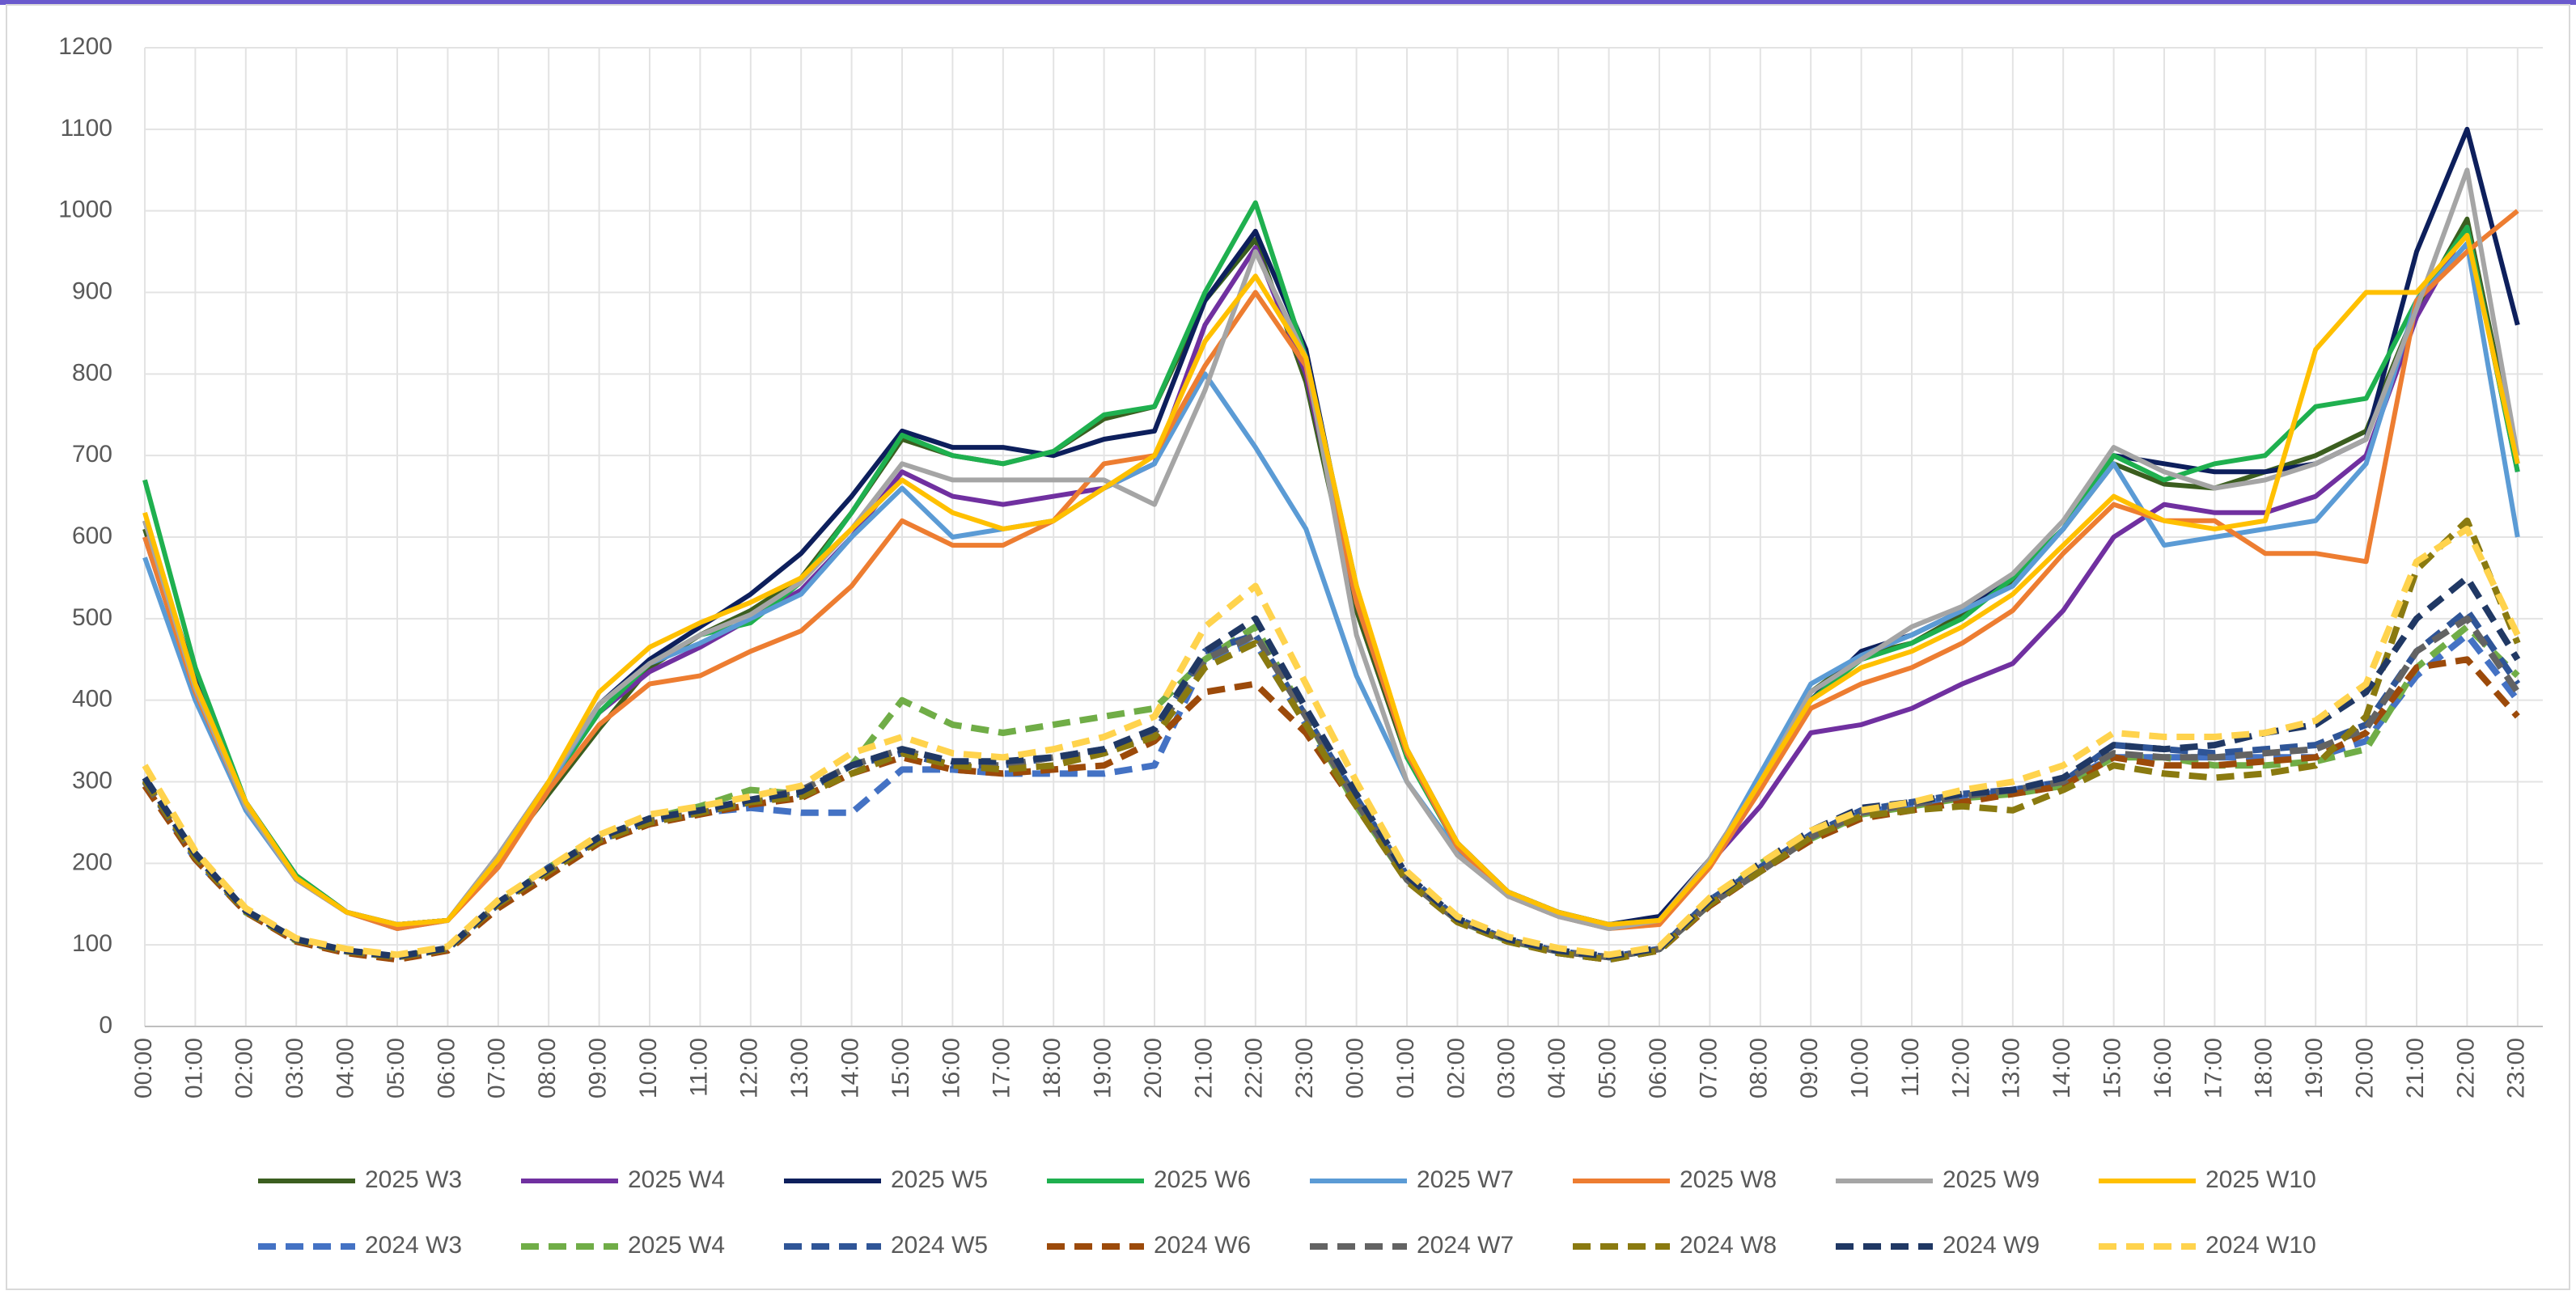 The width and height of the screenshot is (2576, 1295). I want to click on legend-label: 2025 W6, so click(1202, 1180).